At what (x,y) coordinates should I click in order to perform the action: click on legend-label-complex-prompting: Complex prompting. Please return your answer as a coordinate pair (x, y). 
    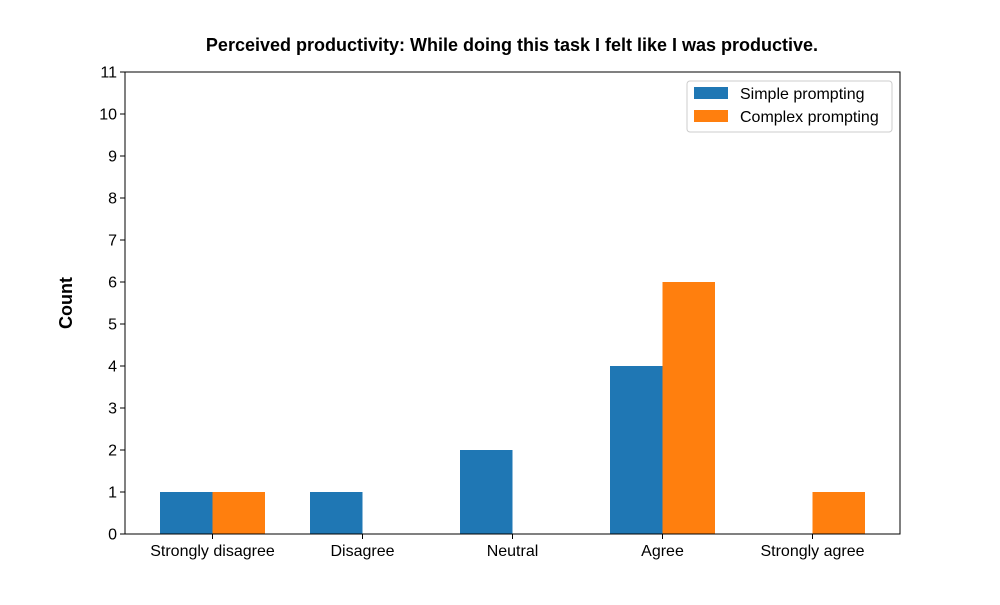
    Looking at the image, I should click on (809, 117).